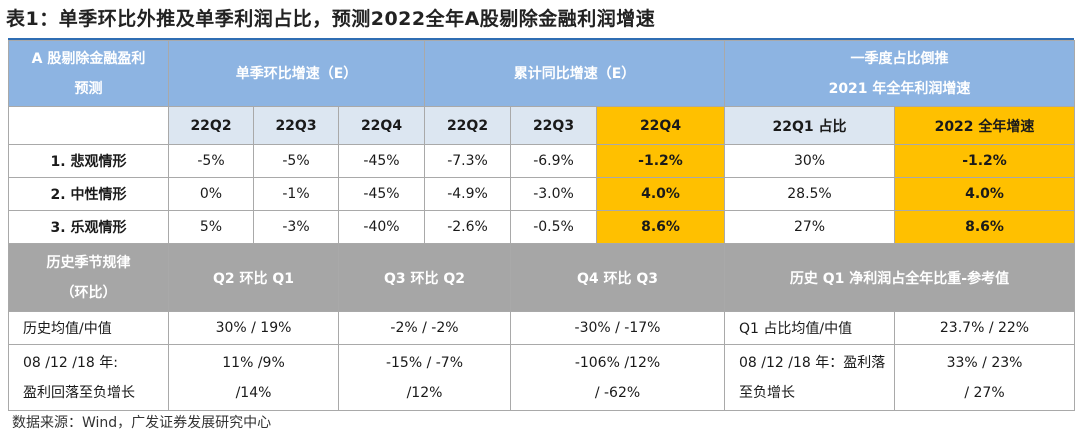  Describe the element at coordinates (142, 423) in the screenshot. I see `source-note: 数据来源：Wind，广发证券发展研究中心` at that location.